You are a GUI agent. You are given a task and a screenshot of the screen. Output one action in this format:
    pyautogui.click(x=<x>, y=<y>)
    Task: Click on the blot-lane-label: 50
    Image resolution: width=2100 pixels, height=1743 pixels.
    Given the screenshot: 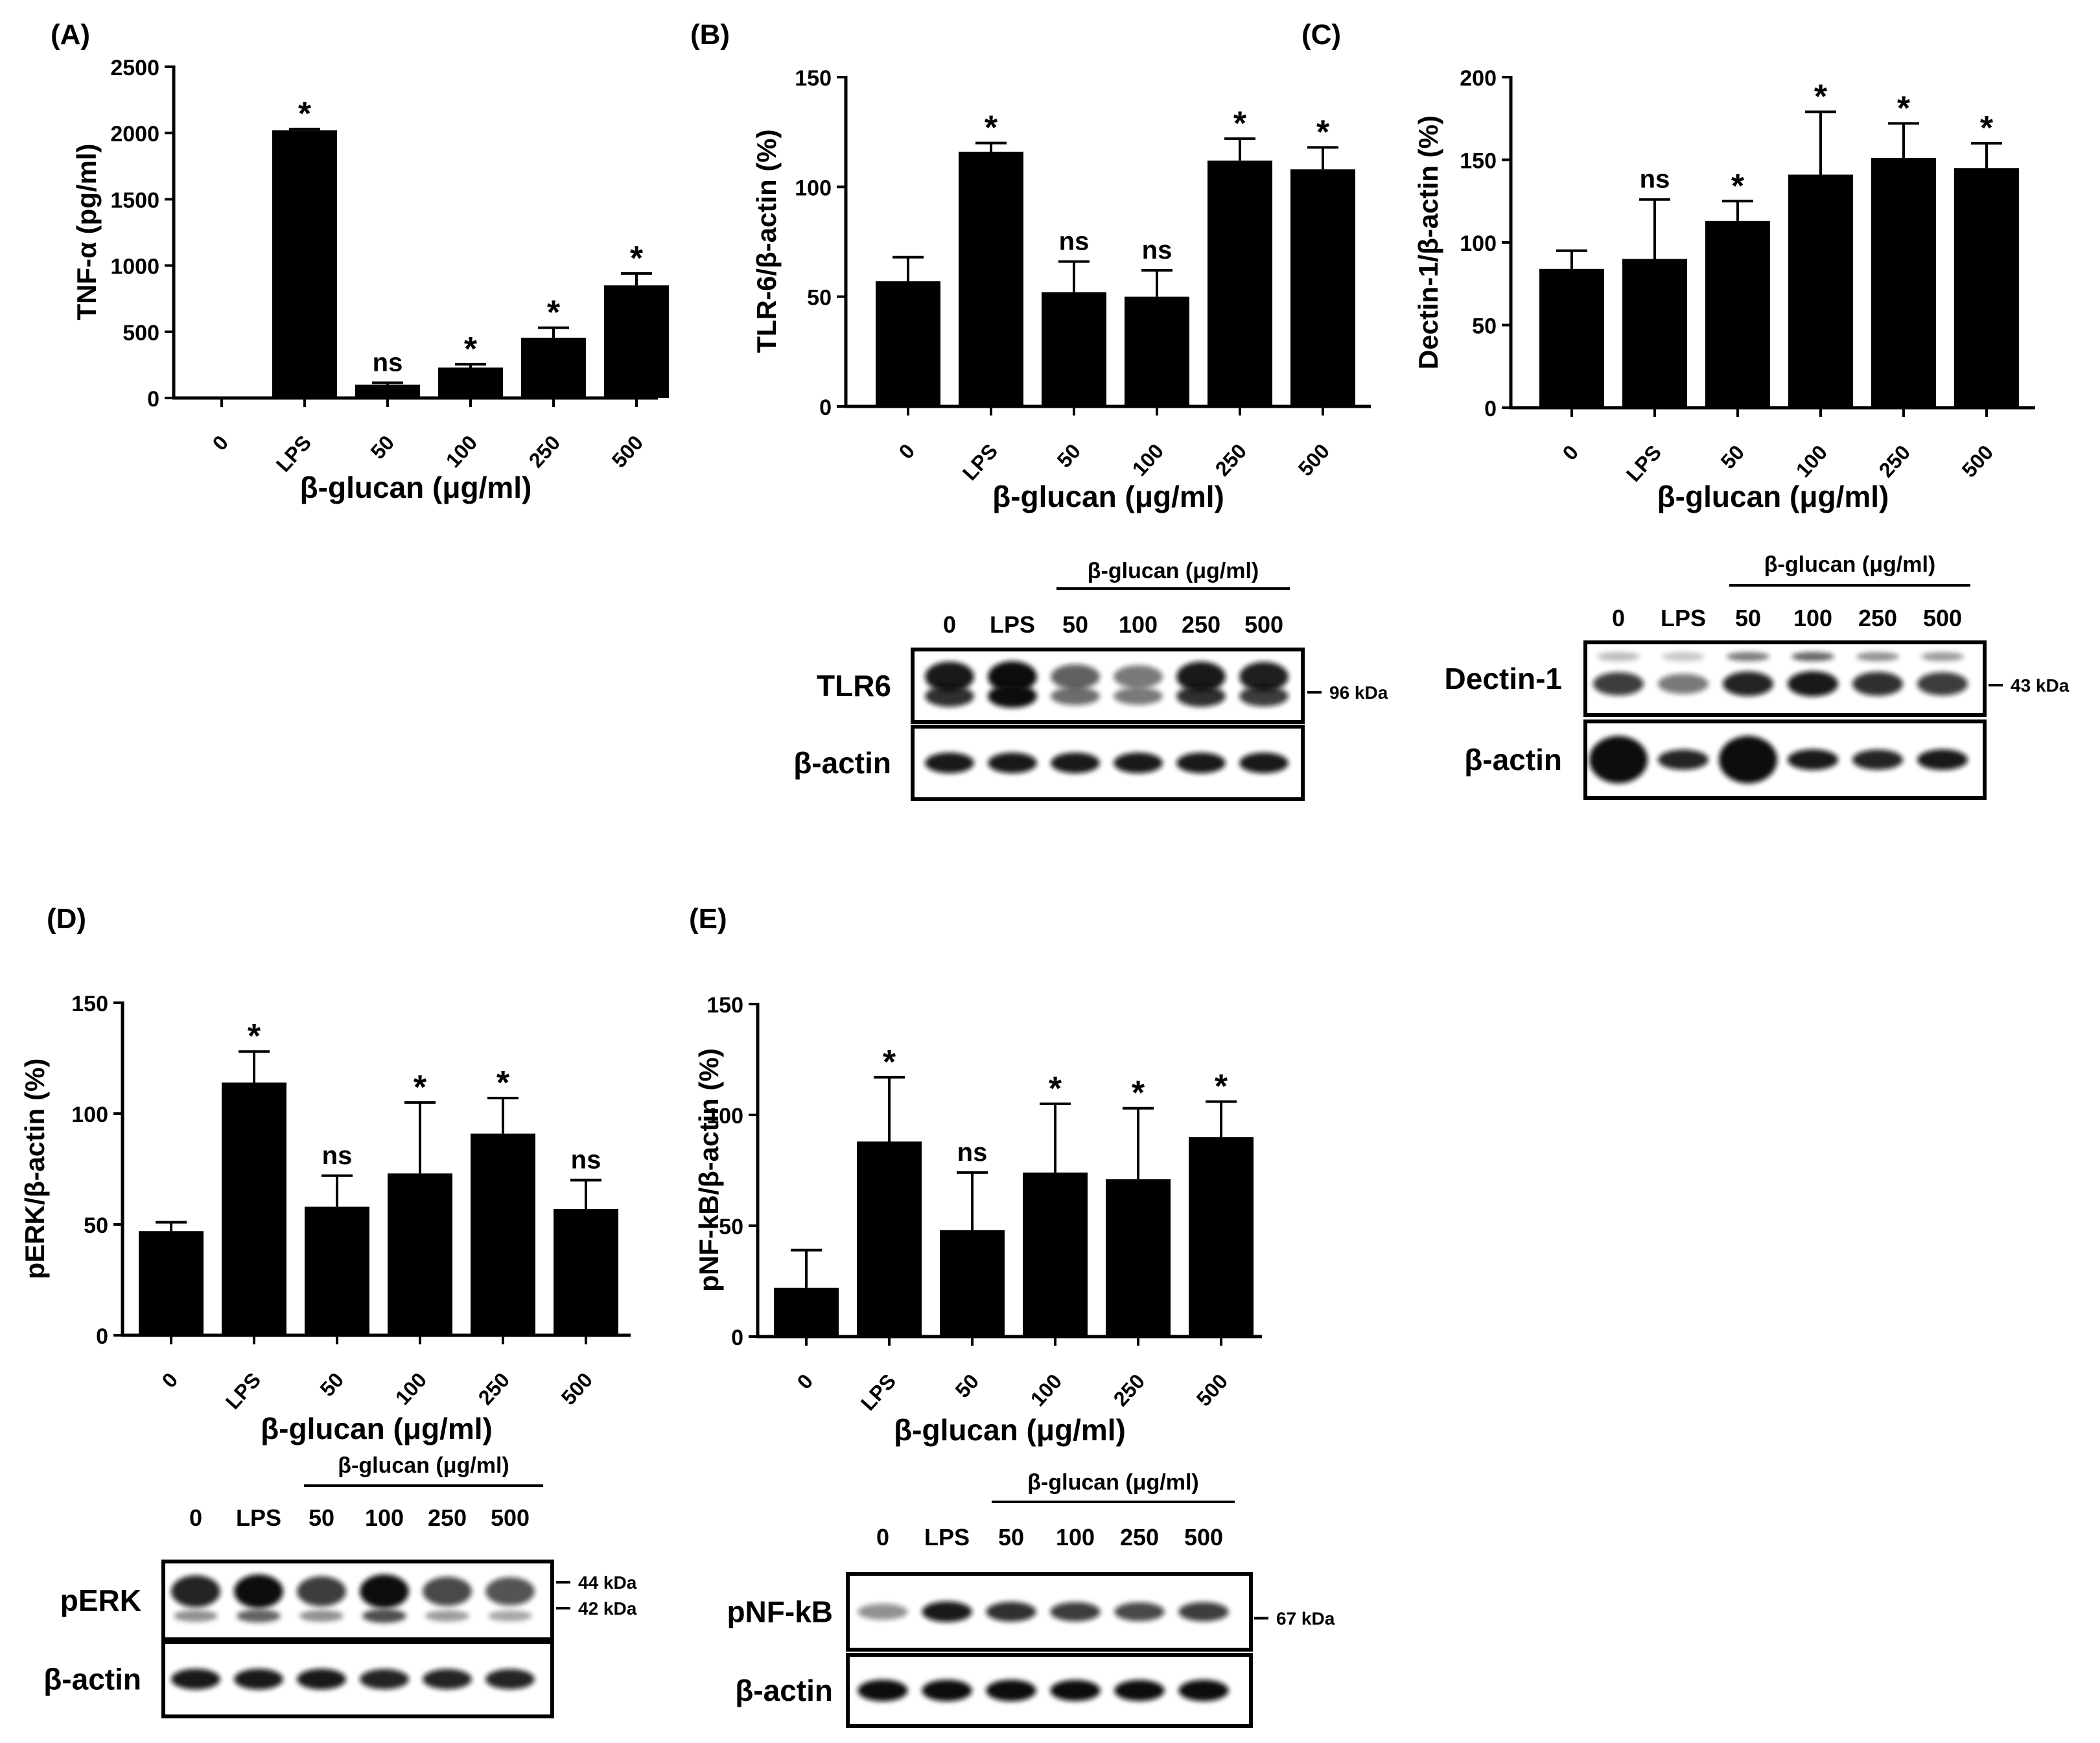 What is the action you would take?
    pyautogui.click(x=1075, y=624)
    